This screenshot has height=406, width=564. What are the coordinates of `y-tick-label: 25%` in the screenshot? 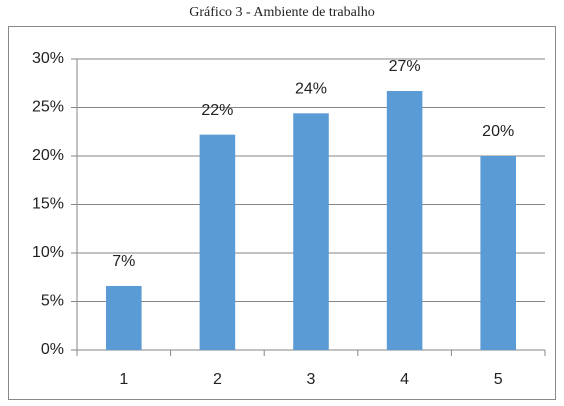 It's located at (48, 107).